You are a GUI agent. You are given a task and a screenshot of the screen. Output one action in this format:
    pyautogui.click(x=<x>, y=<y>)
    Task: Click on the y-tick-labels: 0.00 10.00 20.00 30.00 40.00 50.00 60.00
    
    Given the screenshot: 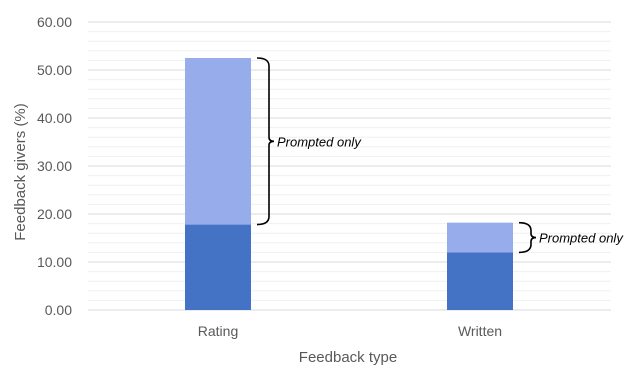 What is the action you would take?
    pyautogui.click(x=54, y=166)
    